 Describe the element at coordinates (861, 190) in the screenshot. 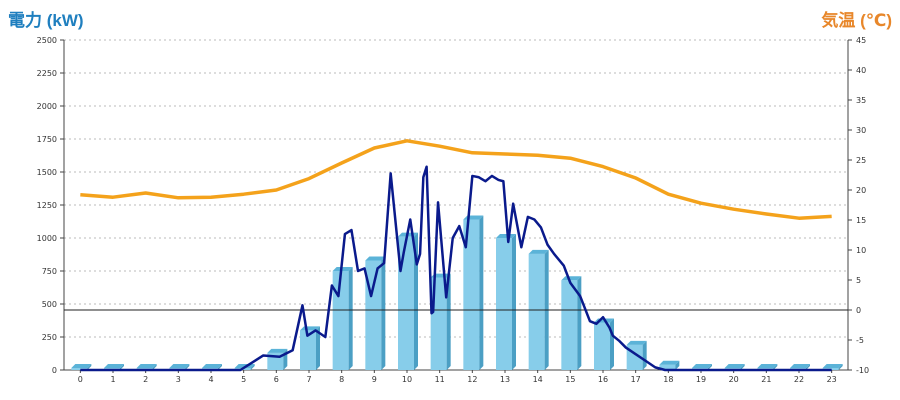

I see `right-tick-label: 20` at that location.